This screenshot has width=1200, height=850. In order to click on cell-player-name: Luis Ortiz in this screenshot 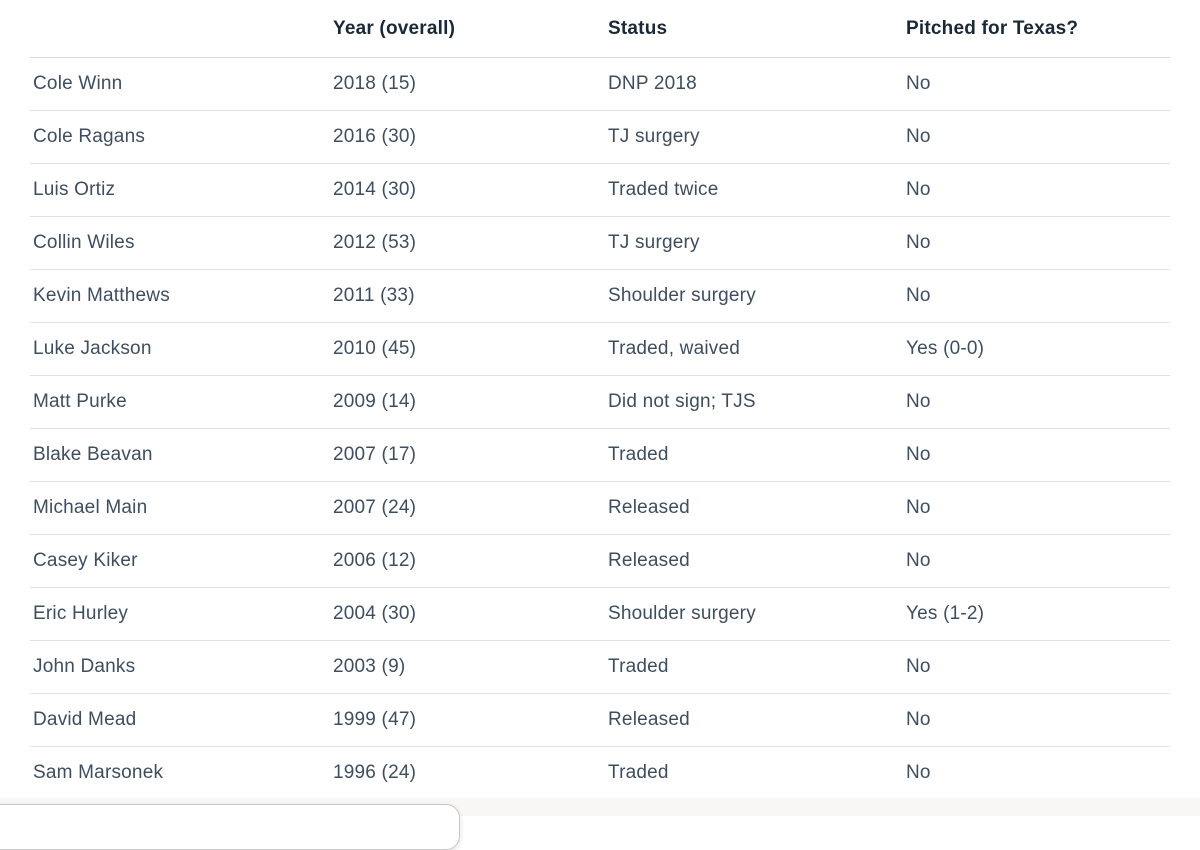, I will do `click(180, 190)`.